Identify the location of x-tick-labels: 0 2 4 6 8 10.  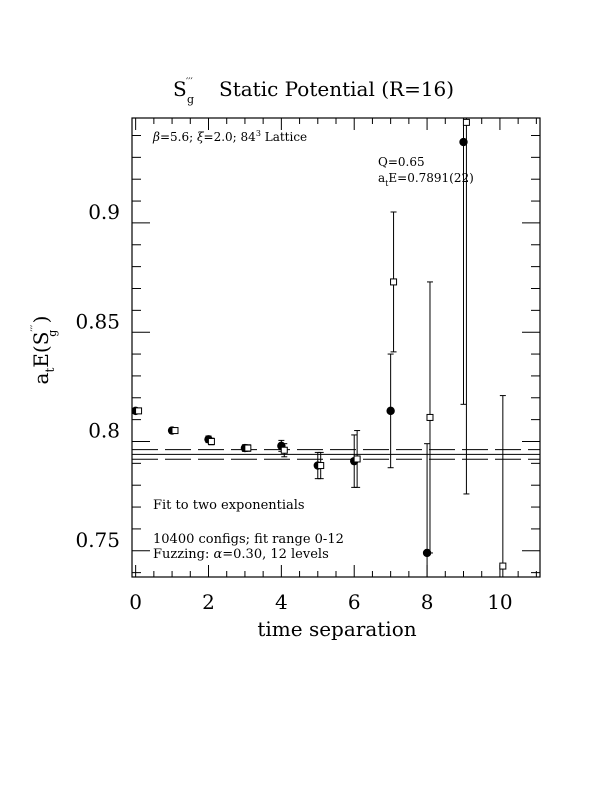
(320, 602).